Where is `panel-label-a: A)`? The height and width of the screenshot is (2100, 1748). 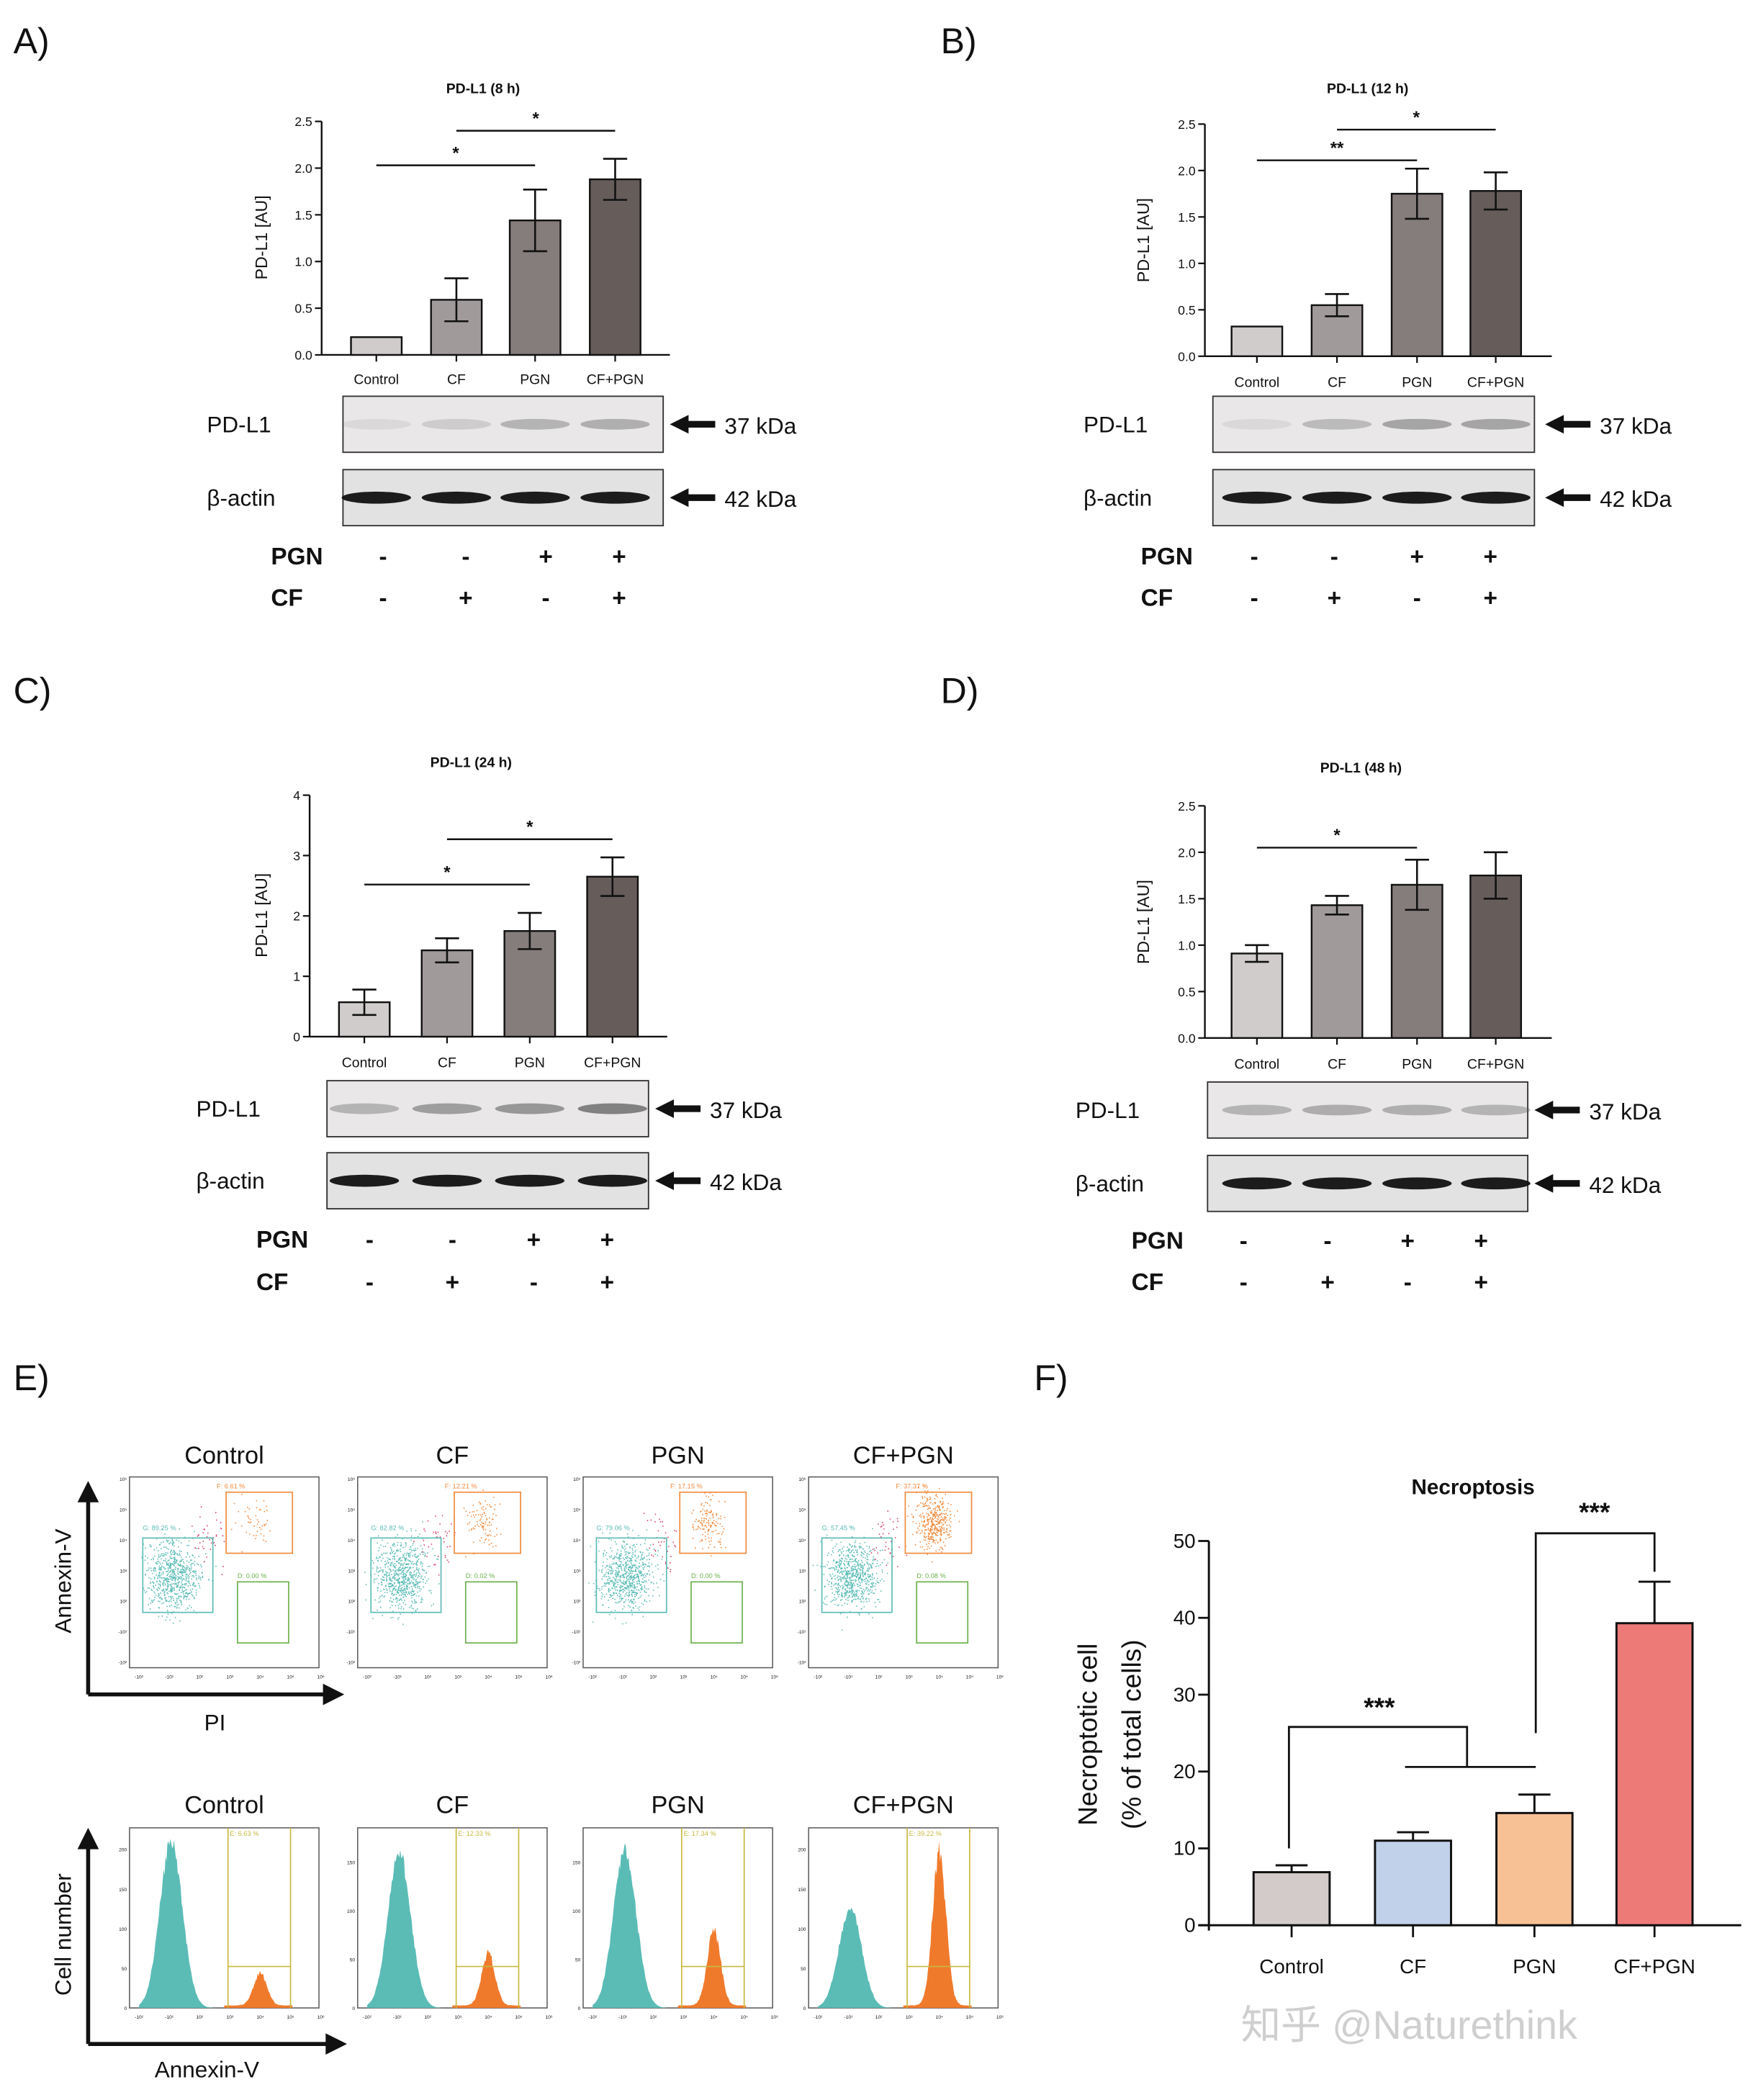 panel-label-a: A) is located at coordinates (32, 41).